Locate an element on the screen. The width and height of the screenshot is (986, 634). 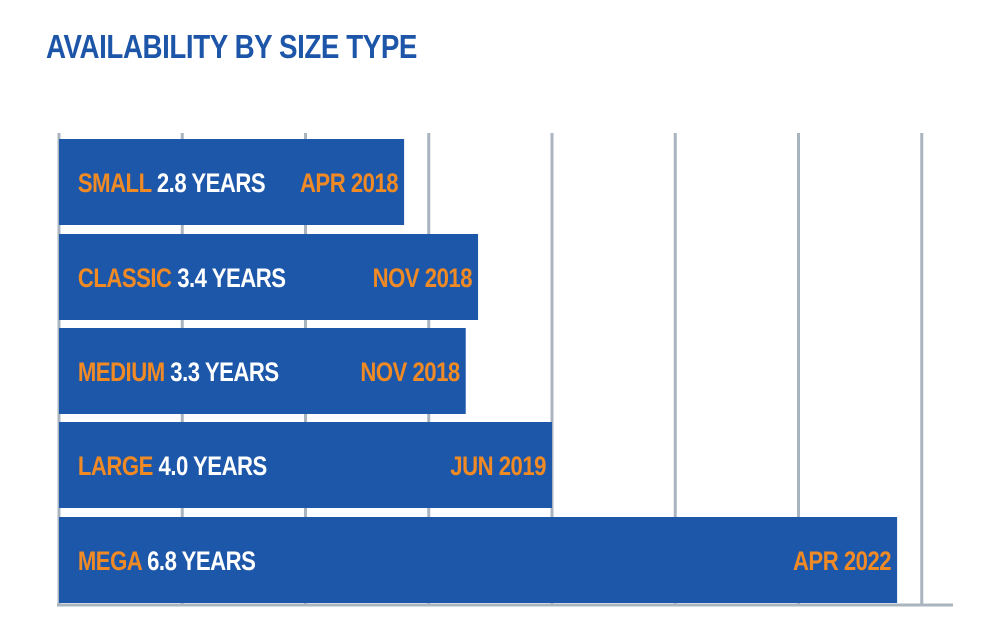
value-label: 3.4 YEARS is located at coordinates (231, 279).